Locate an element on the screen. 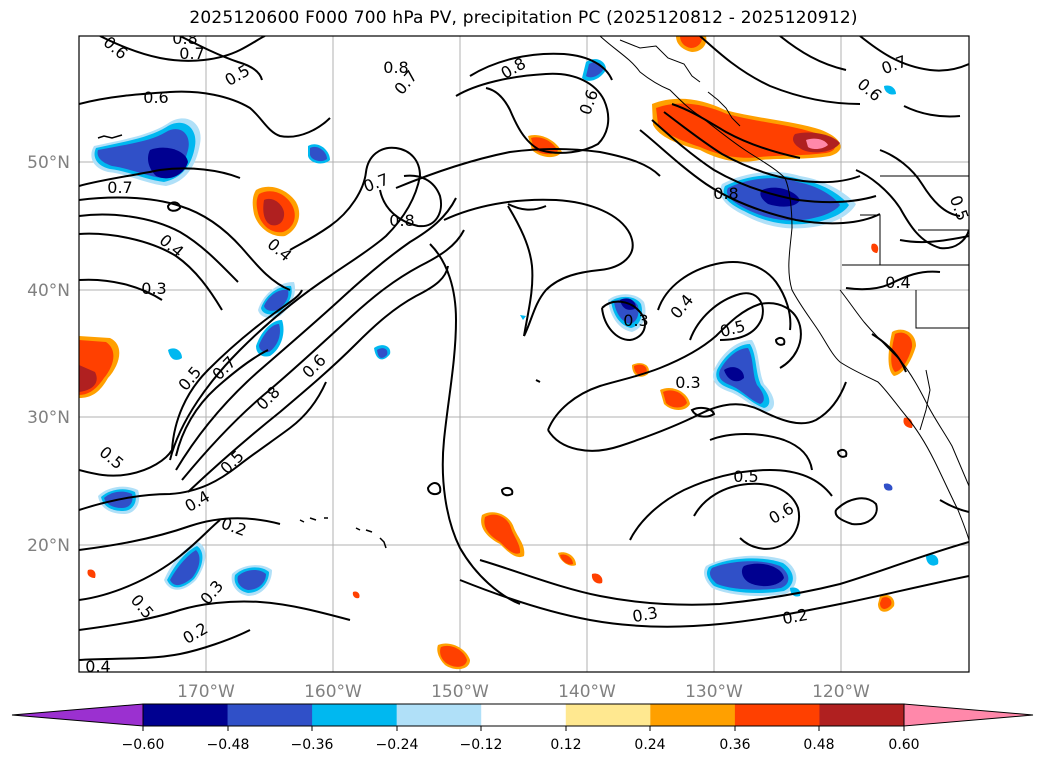 This screenshot has height=765, width=1047. colorbar-tick-label: −0.36 is located at coordinates (312, 745).